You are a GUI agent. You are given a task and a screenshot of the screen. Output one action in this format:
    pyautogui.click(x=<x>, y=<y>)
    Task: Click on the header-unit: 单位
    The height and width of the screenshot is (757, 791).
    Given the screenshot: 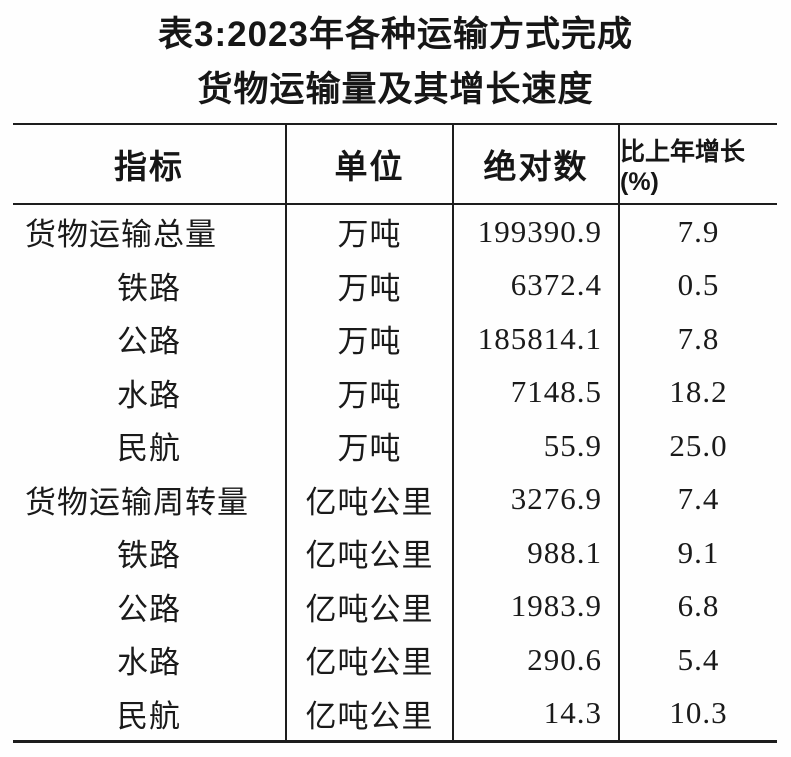 What is the action you would take?
    pyautogui.click(x=368, y=164)
    